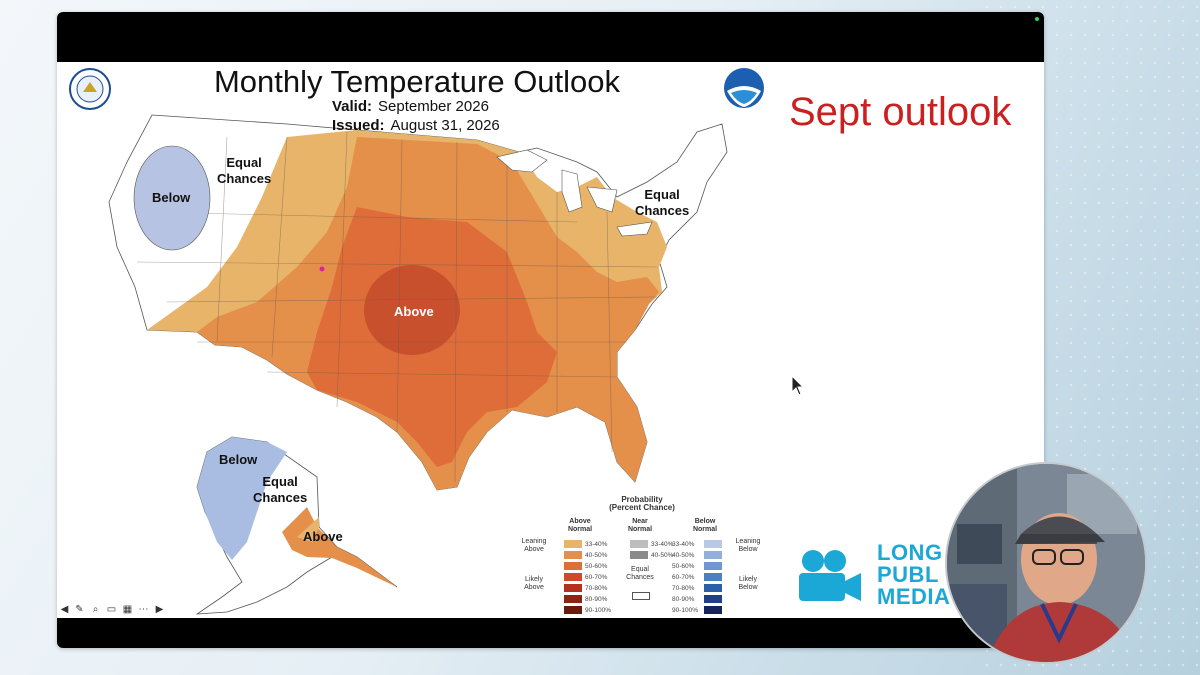  What do you see at coordinates (445, 125) in the screenshot?
I see `issued-value: August 31, 2026` at bounding box center [445, 125].